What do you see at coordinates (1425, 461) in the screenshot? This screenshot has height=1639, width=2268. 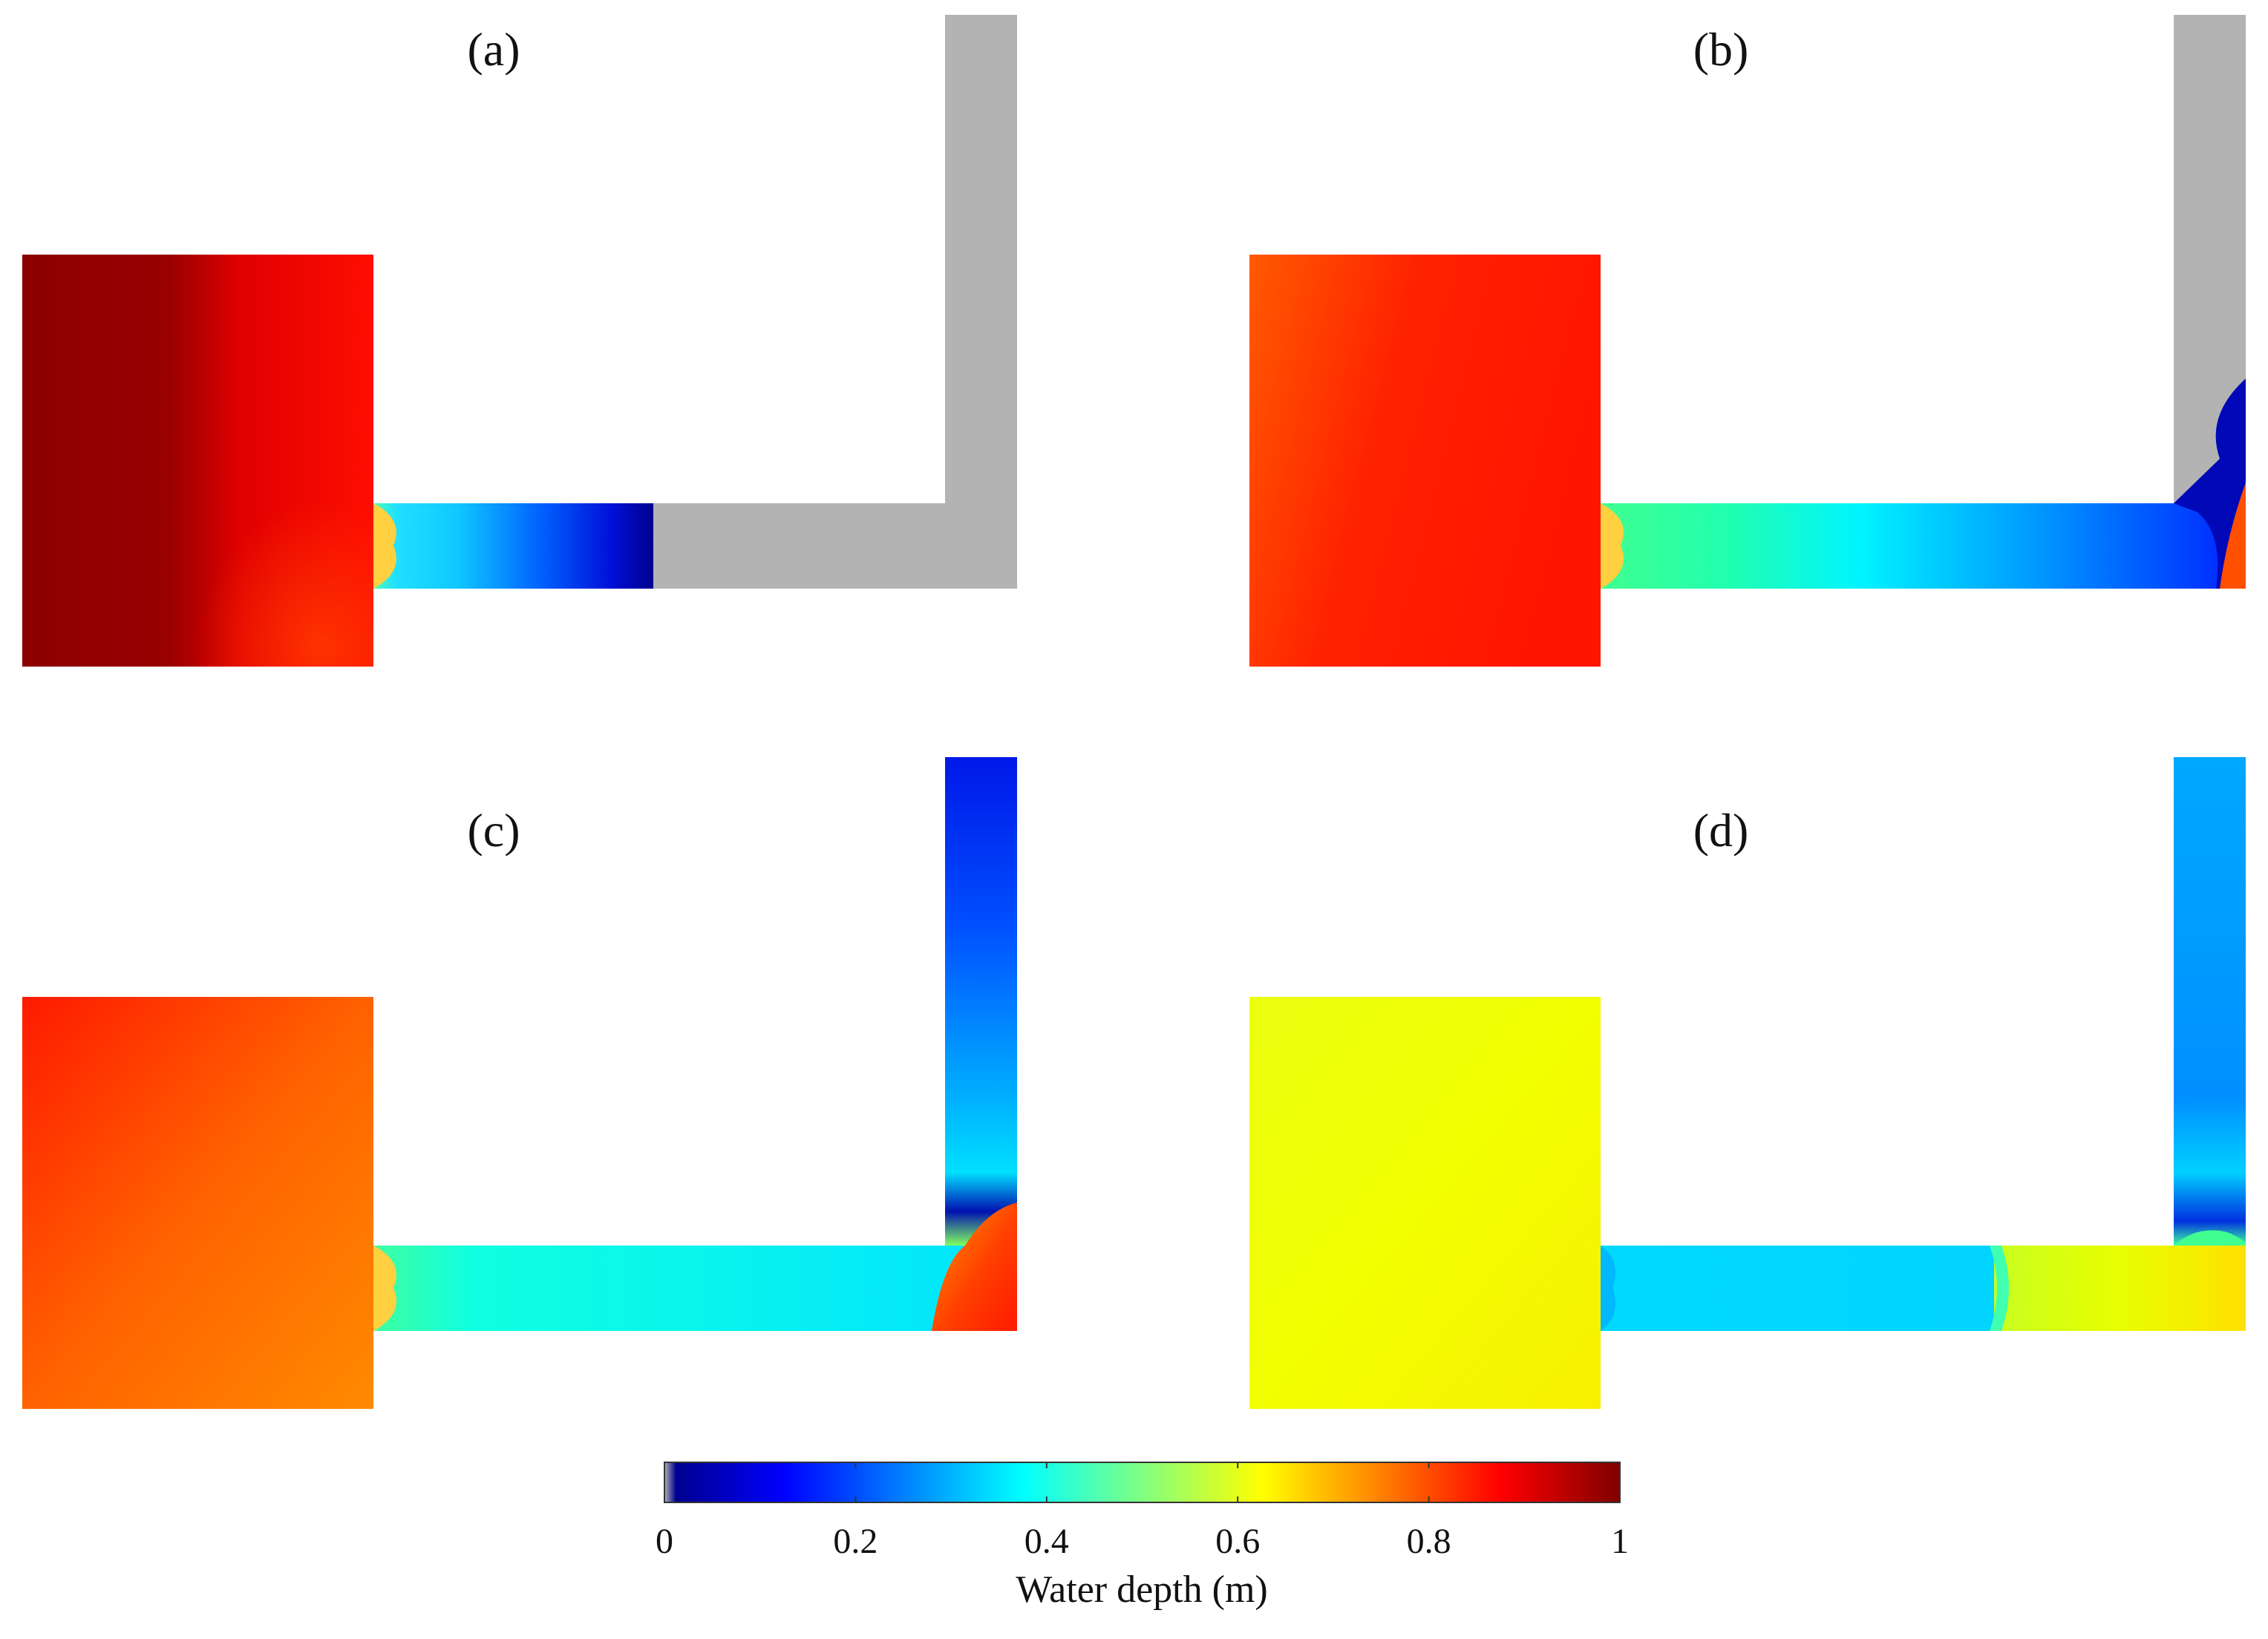 I see `panel-b-reservoir` at bounding box center [1425, 461].